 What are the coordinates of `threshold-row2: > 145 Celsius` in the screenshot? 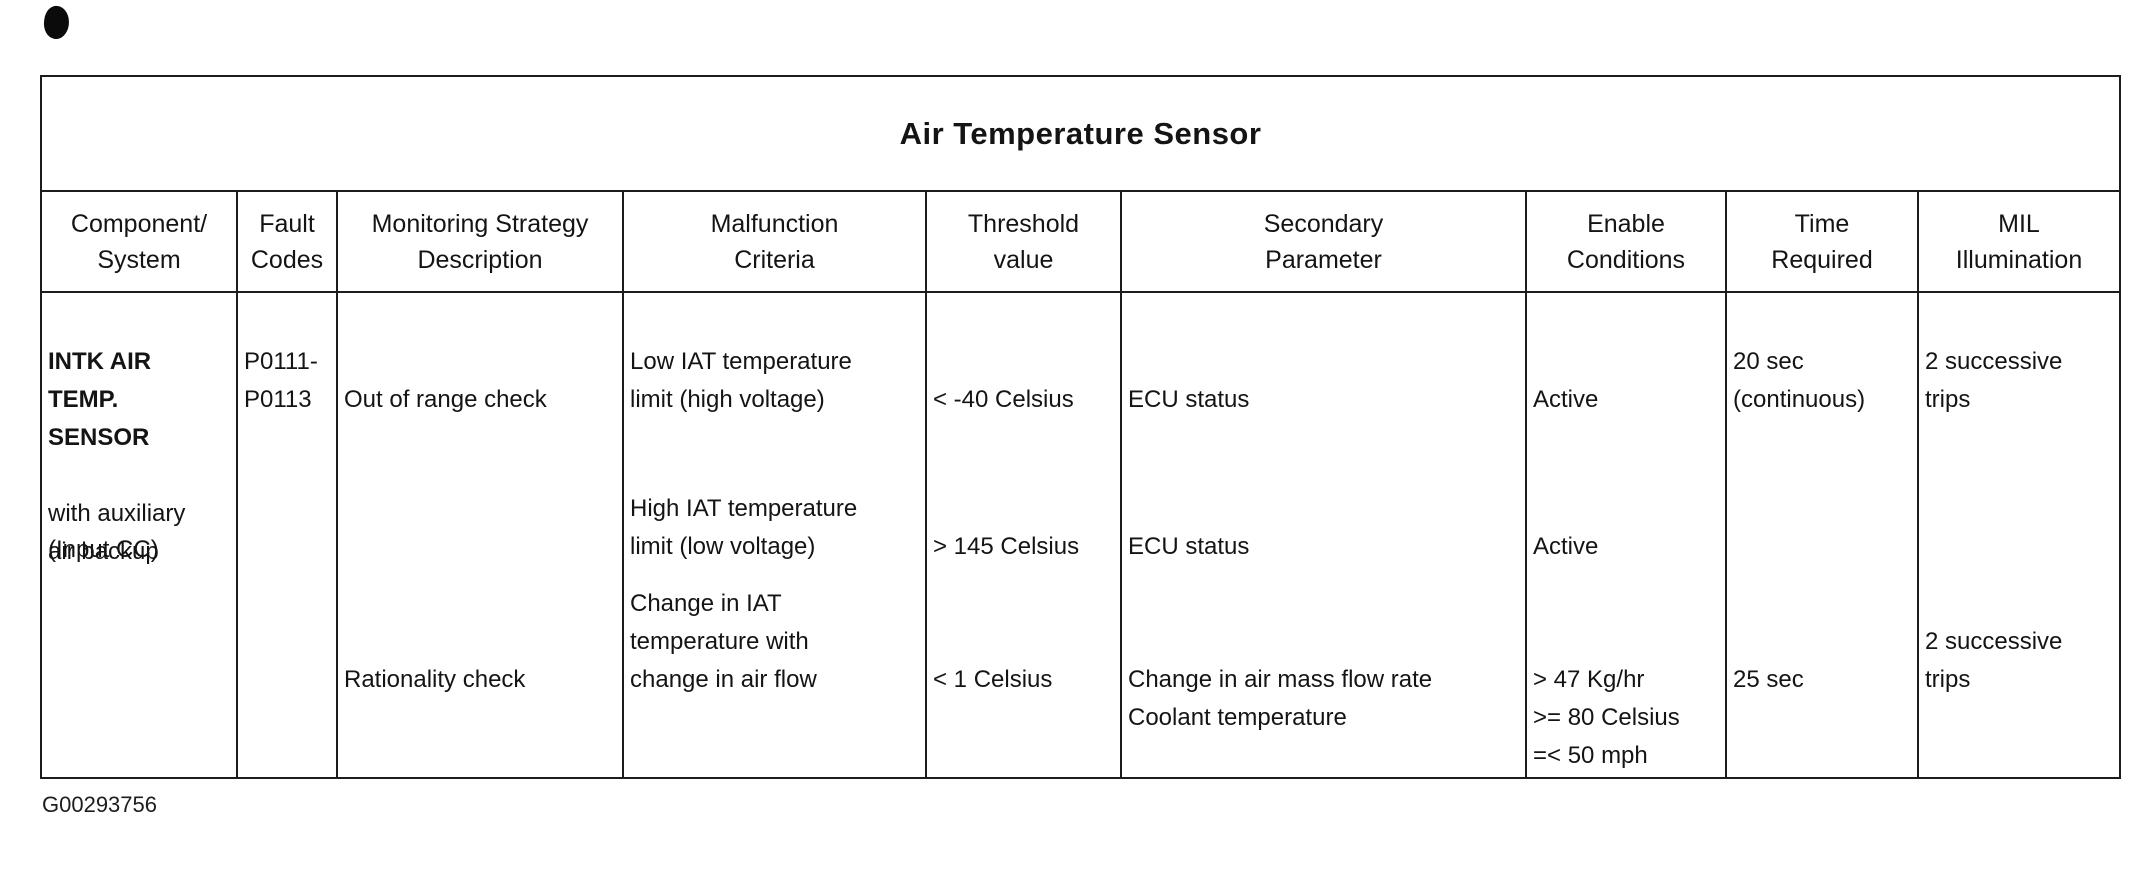 It's located at (1006, 546).